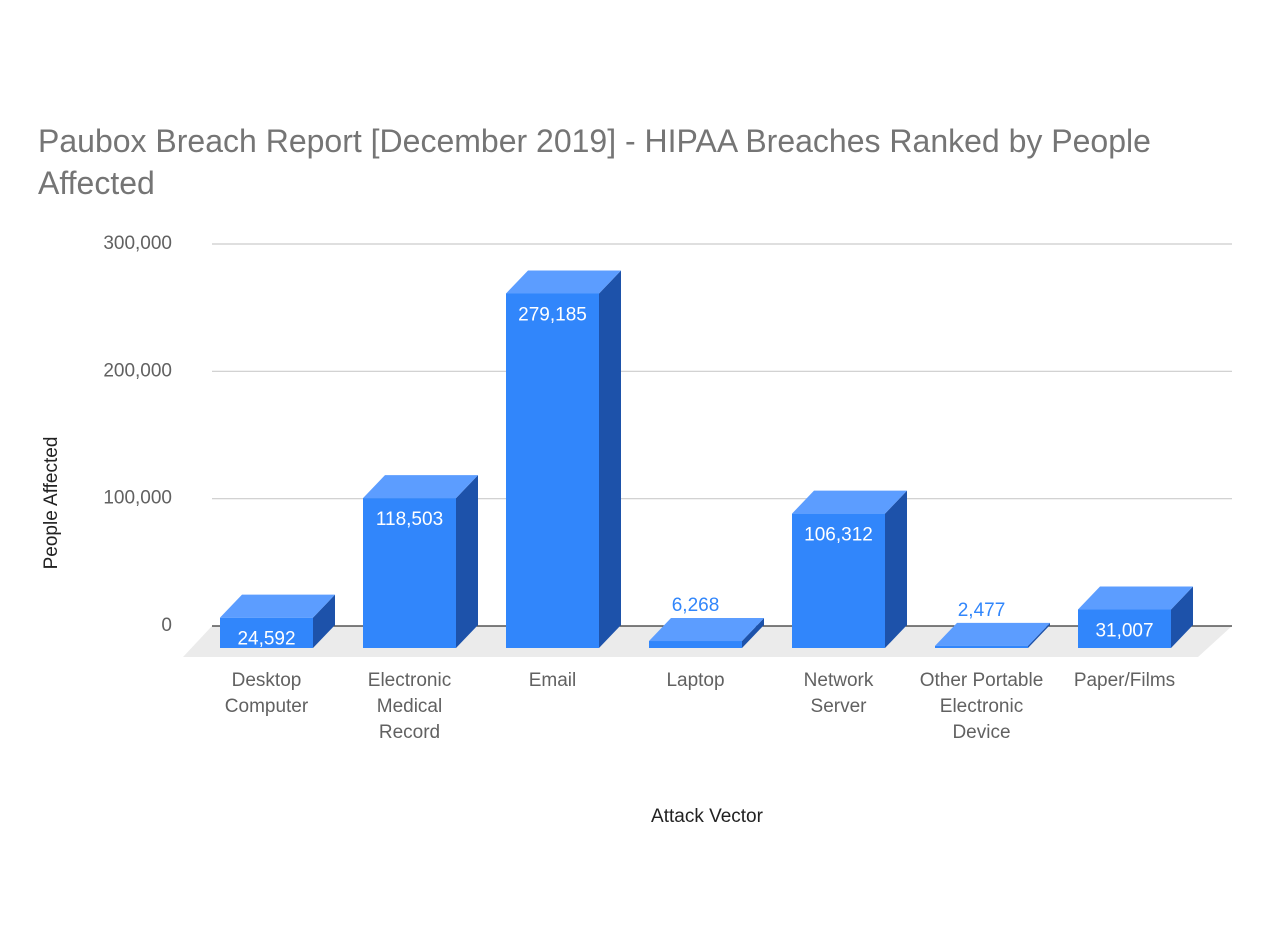  I want to click on x-tick-label: Laptop, so click(695, 680).